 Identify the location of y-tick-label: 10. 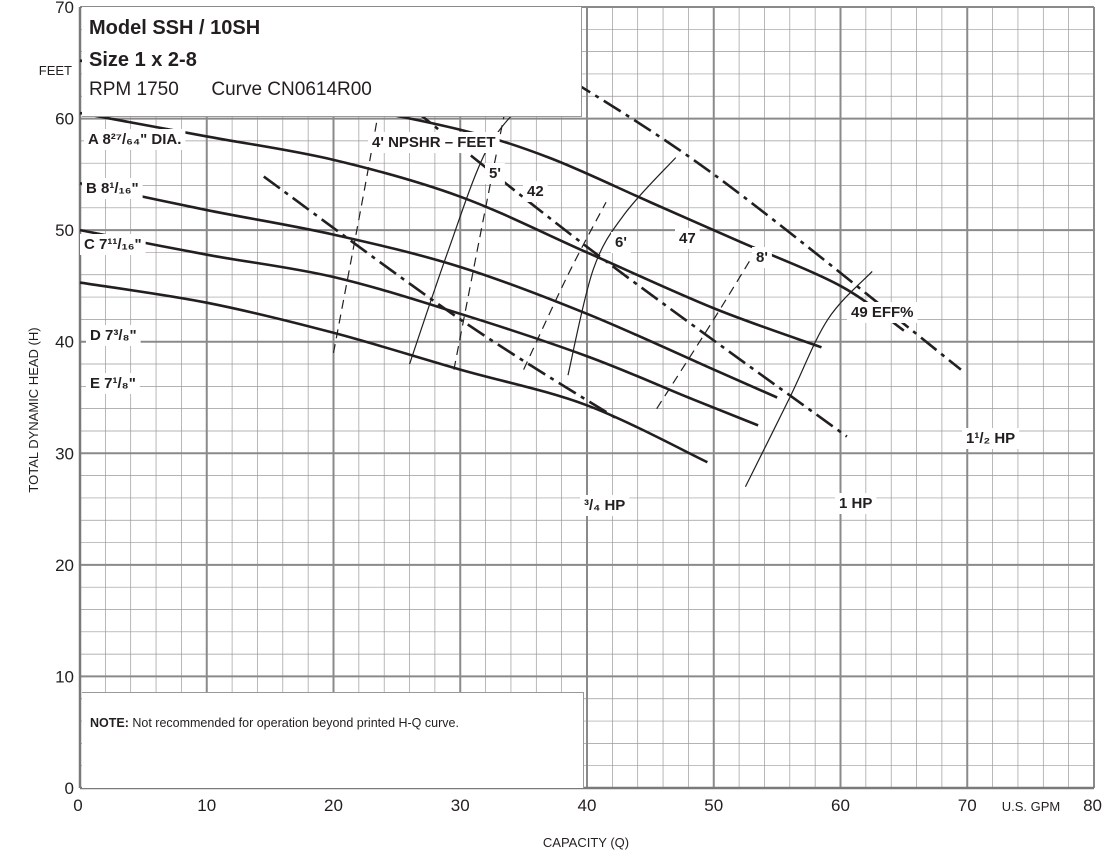
(64, 676).